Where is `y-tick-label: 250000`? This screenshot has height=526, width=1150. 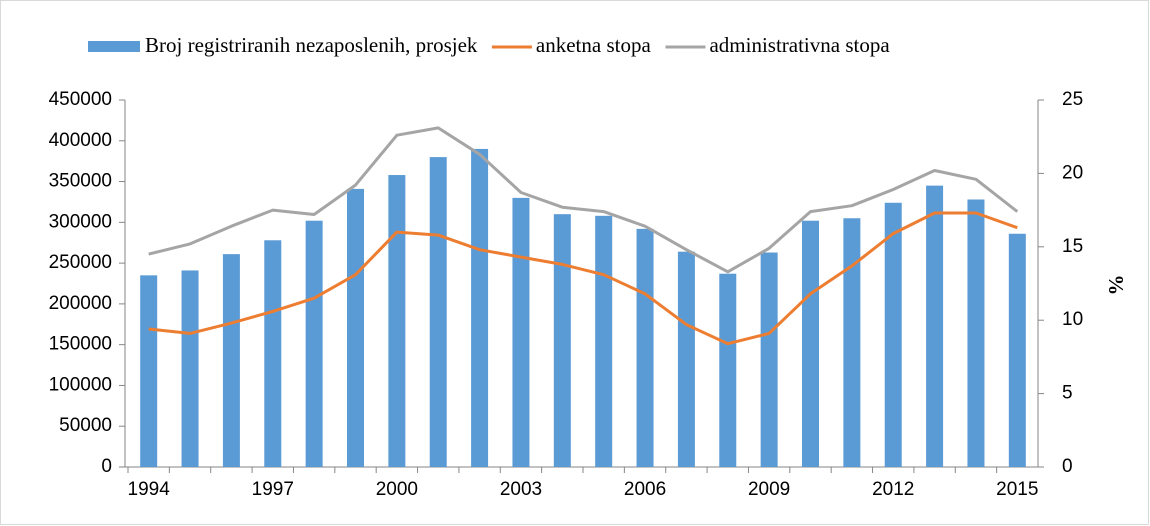 y-tick-label: 250000 is located at coordinates (80, 262).